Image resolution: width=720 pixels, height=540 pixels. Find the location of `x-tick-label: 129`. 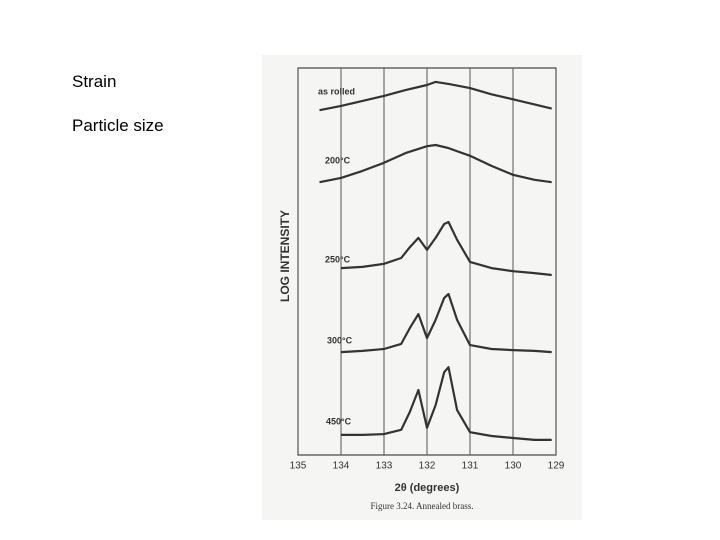

x-tick-label: 129 is located at coordinates (556, 466).